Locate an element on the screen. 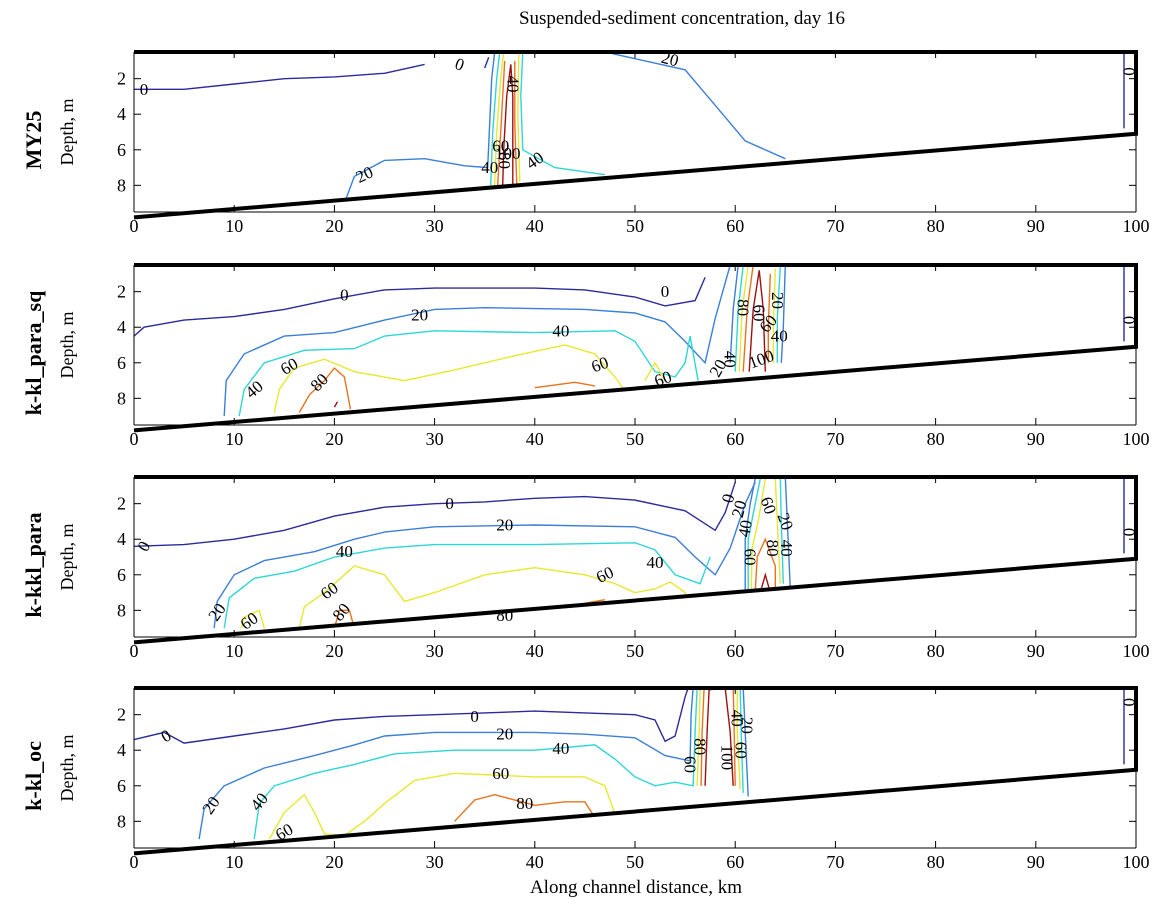 This screenshot has width=1158, height=905. figure-title: Suspended-sediment concentration, day 16 is located at coordinates (682, 18).